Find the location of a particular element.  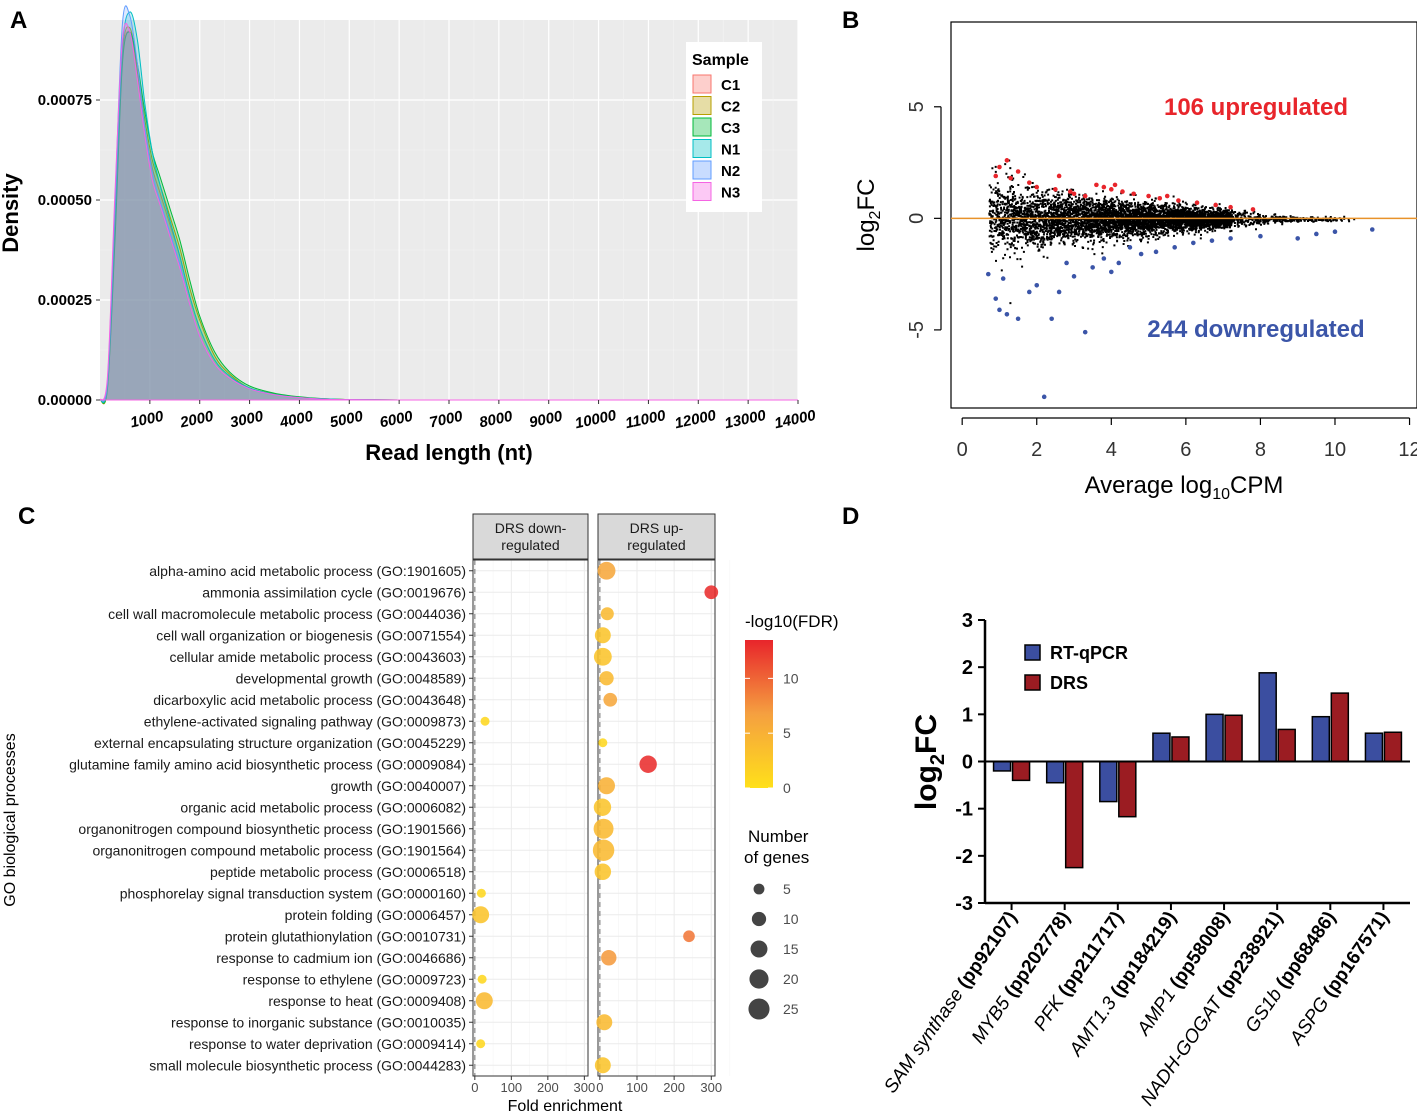

panel-a-legend-title: Sample is located at coordinates (720, 60).